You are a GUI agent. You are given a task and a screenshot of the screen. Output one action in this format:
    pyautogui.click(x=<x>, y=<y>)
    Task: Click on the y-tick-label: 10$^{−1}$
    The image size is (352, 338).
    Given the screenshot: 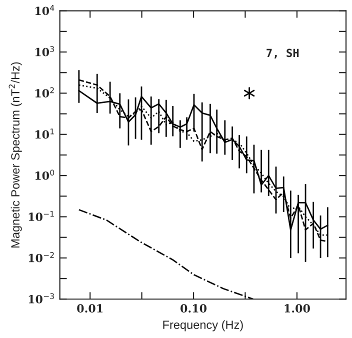 What is the action you would take?
    pyautogui.click(x=41, y=216)
    